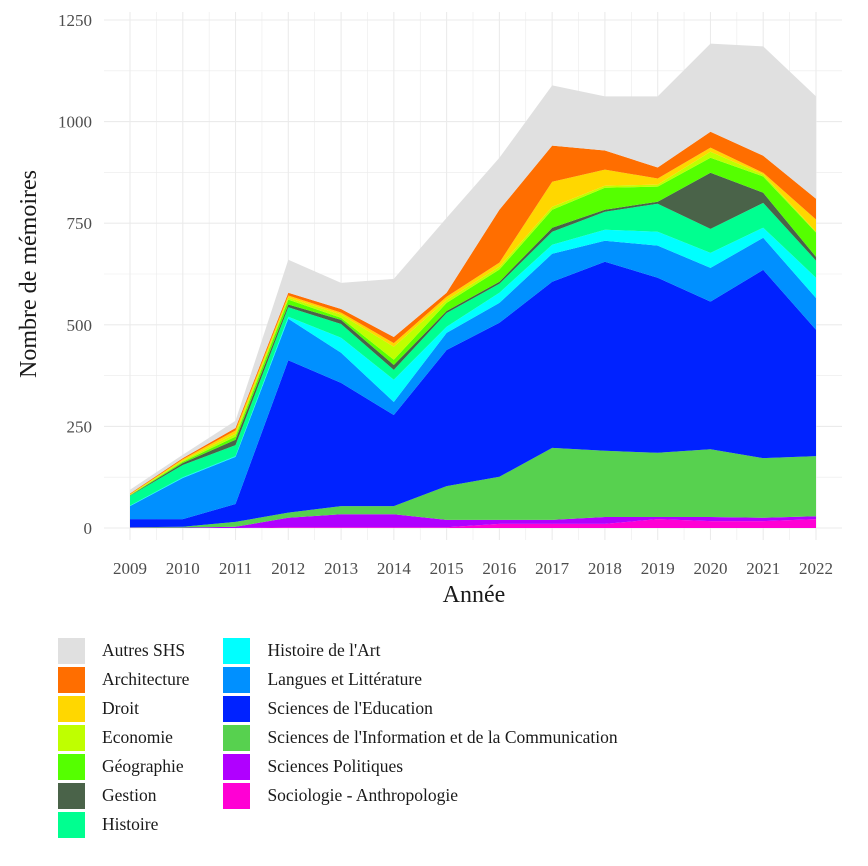 The width and height of the screenshot is (868, 866). I want to click on legend-item: Gestion, so click(123, 795).